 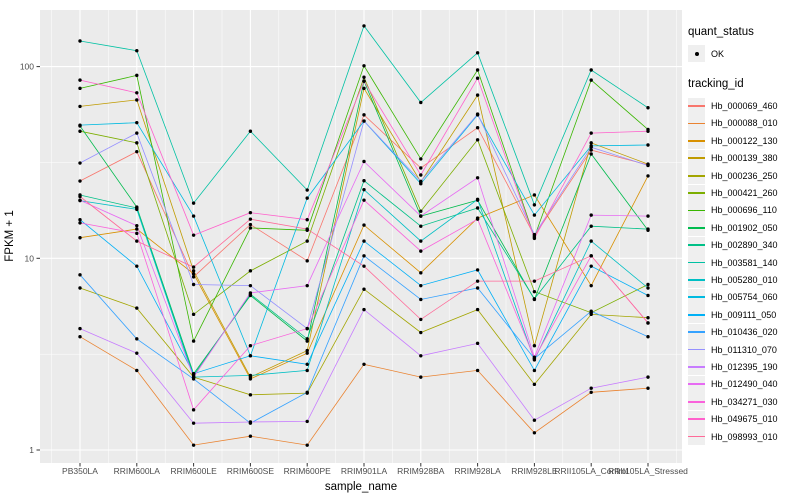 I want to click on x-tick-label: RRIM600LA, so click(x=137, y=471).